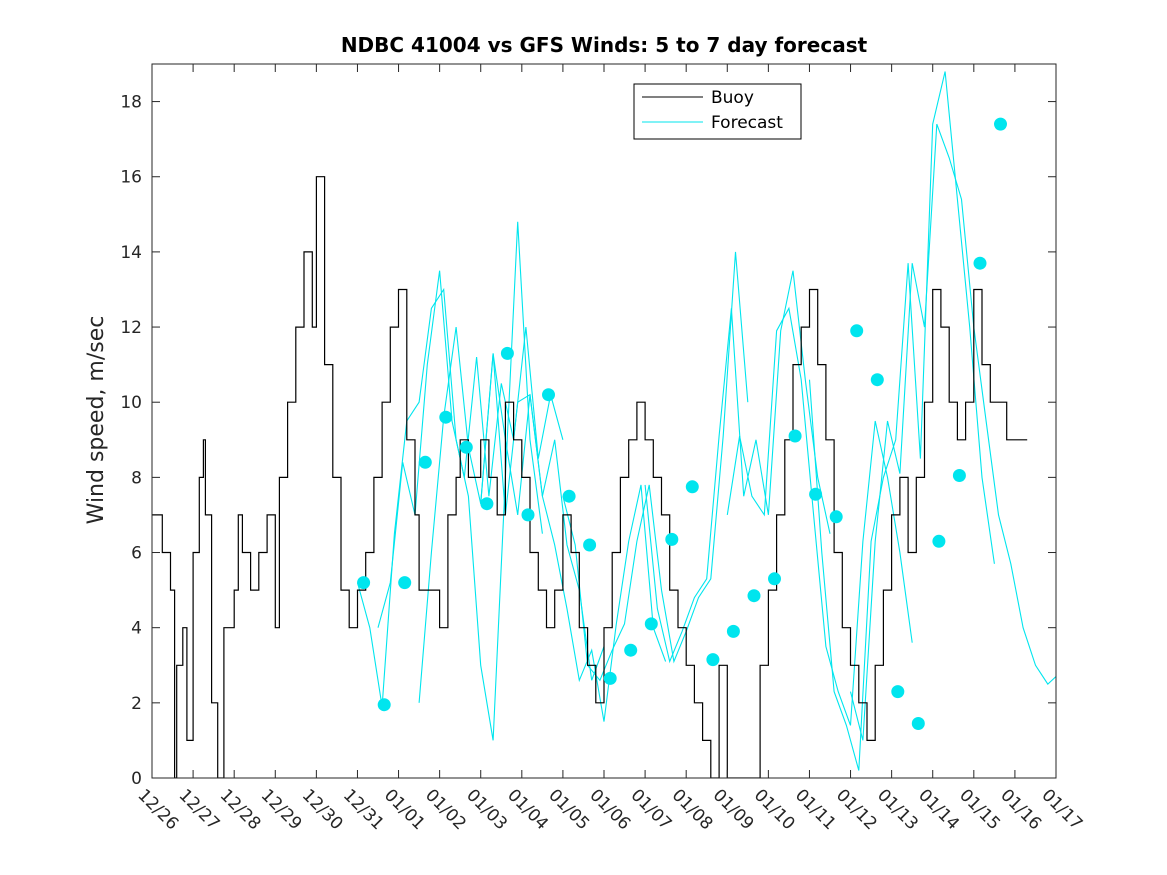  Describe the element at coordinates (136, 478) in the screenshot. I see `y-tick-label: 8` at that location.